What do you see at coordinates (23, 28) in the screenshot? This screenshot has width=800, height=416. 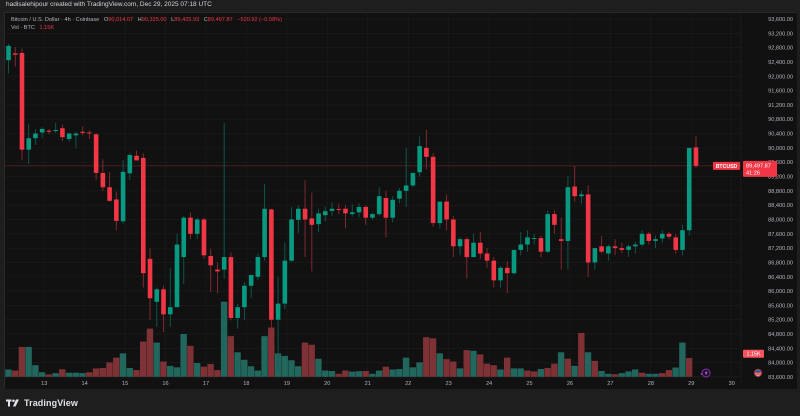 I see `volume-label: Vol · BTC` at bounding box center [23, 28].